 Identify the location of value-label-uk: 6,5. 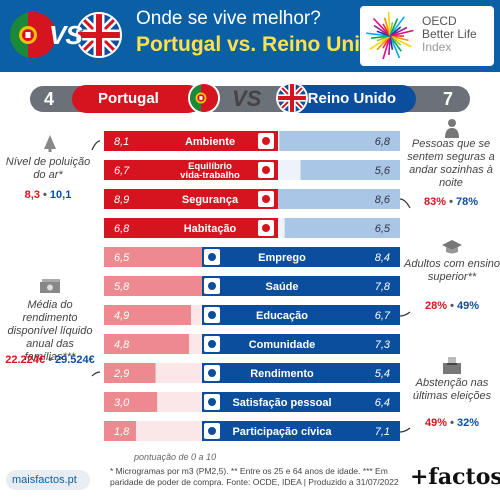
(383, 229).